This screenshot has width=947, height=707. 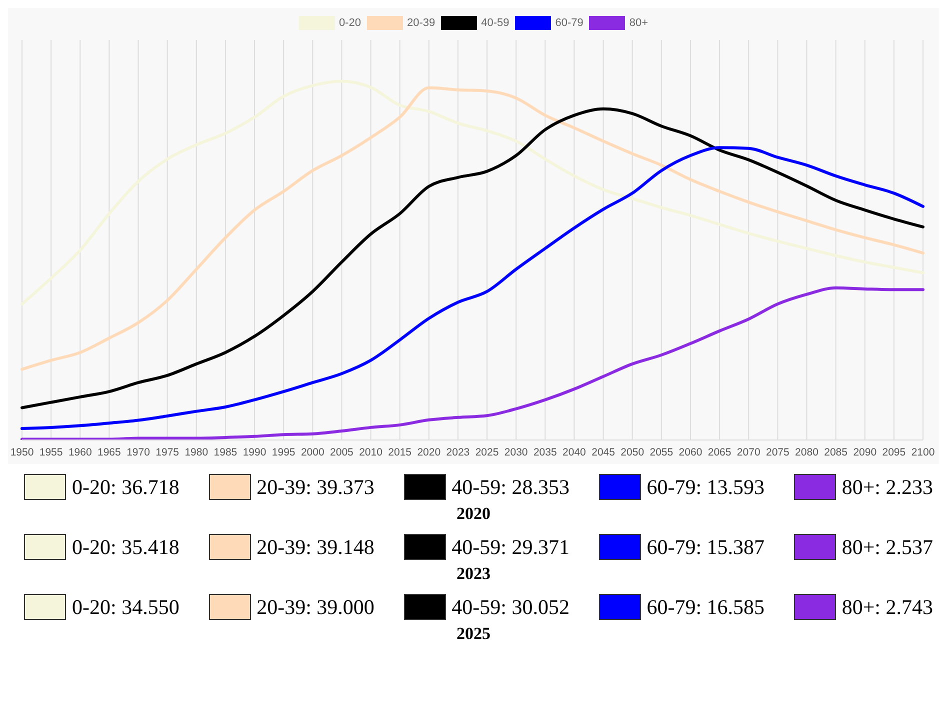 What do you see at coordinates (511, 487) in the screenshot?
I see `text: 40-59: 28.353` at bounding box center [511, 487].